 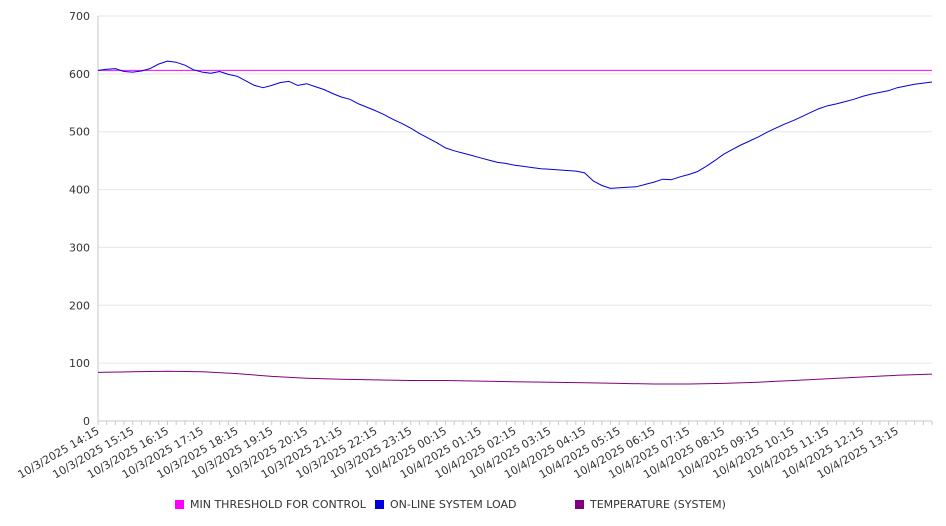 What do you see at coordinates (379, 504) in the screenshot?
I see `legend-swatch-system-load` at bounding box center [379, 504].